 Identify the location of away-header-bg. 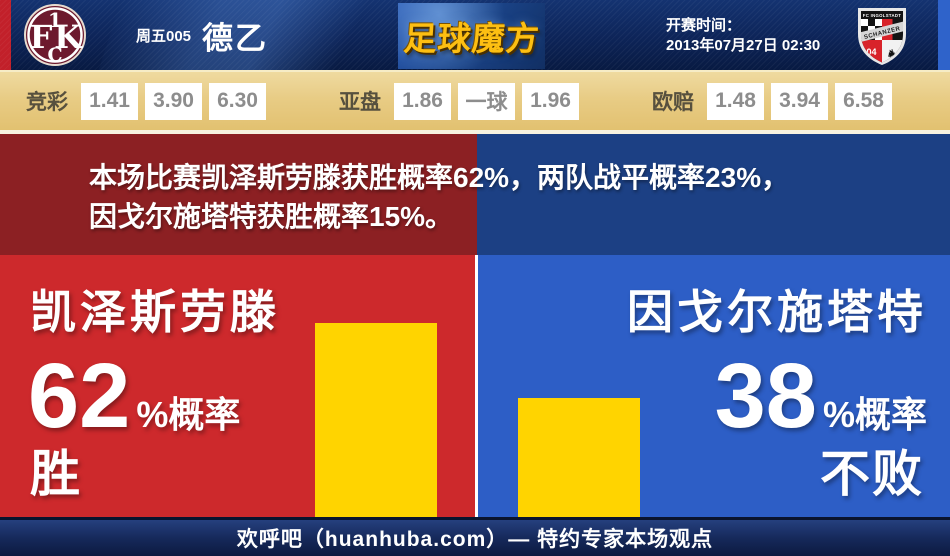
(713, 194).